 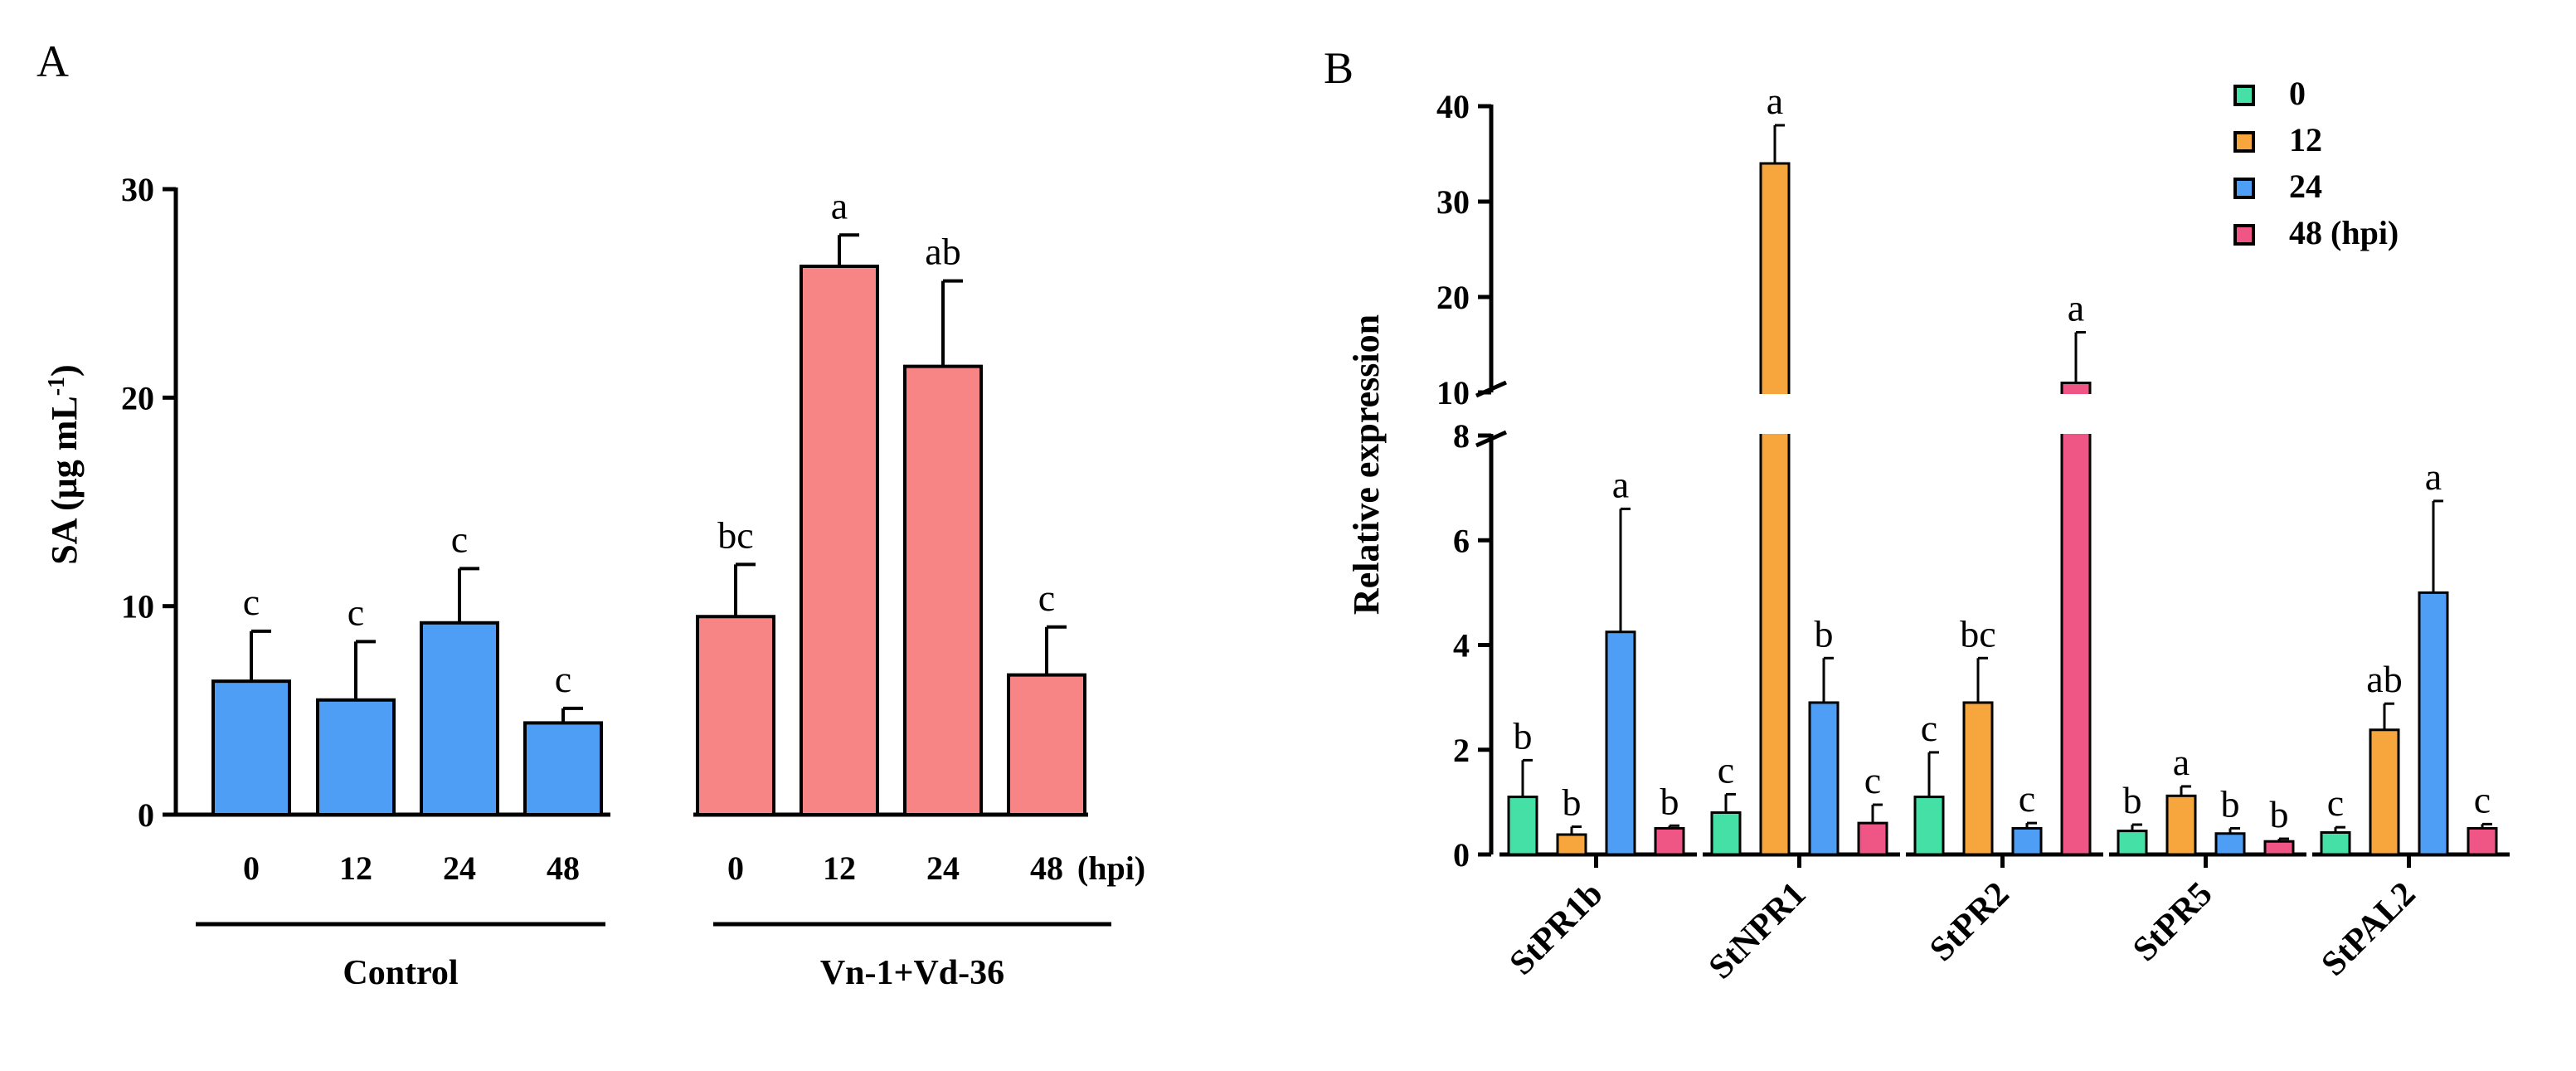 What do you see at coordinates (2297, 93) in the screenshot?
I see `legend-label: 0` at bounding box center [2297, 93].